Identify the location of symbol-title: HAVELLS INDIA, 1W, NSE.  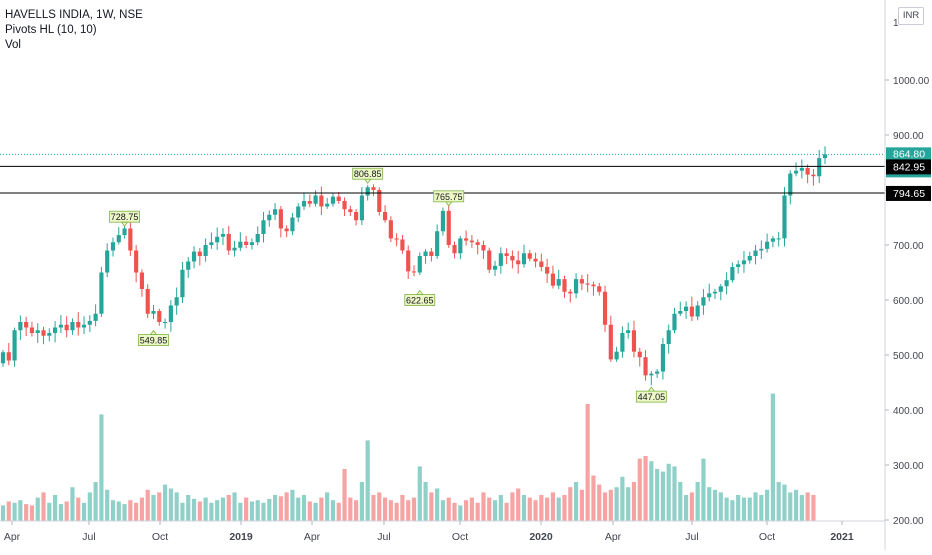
(74, 15).